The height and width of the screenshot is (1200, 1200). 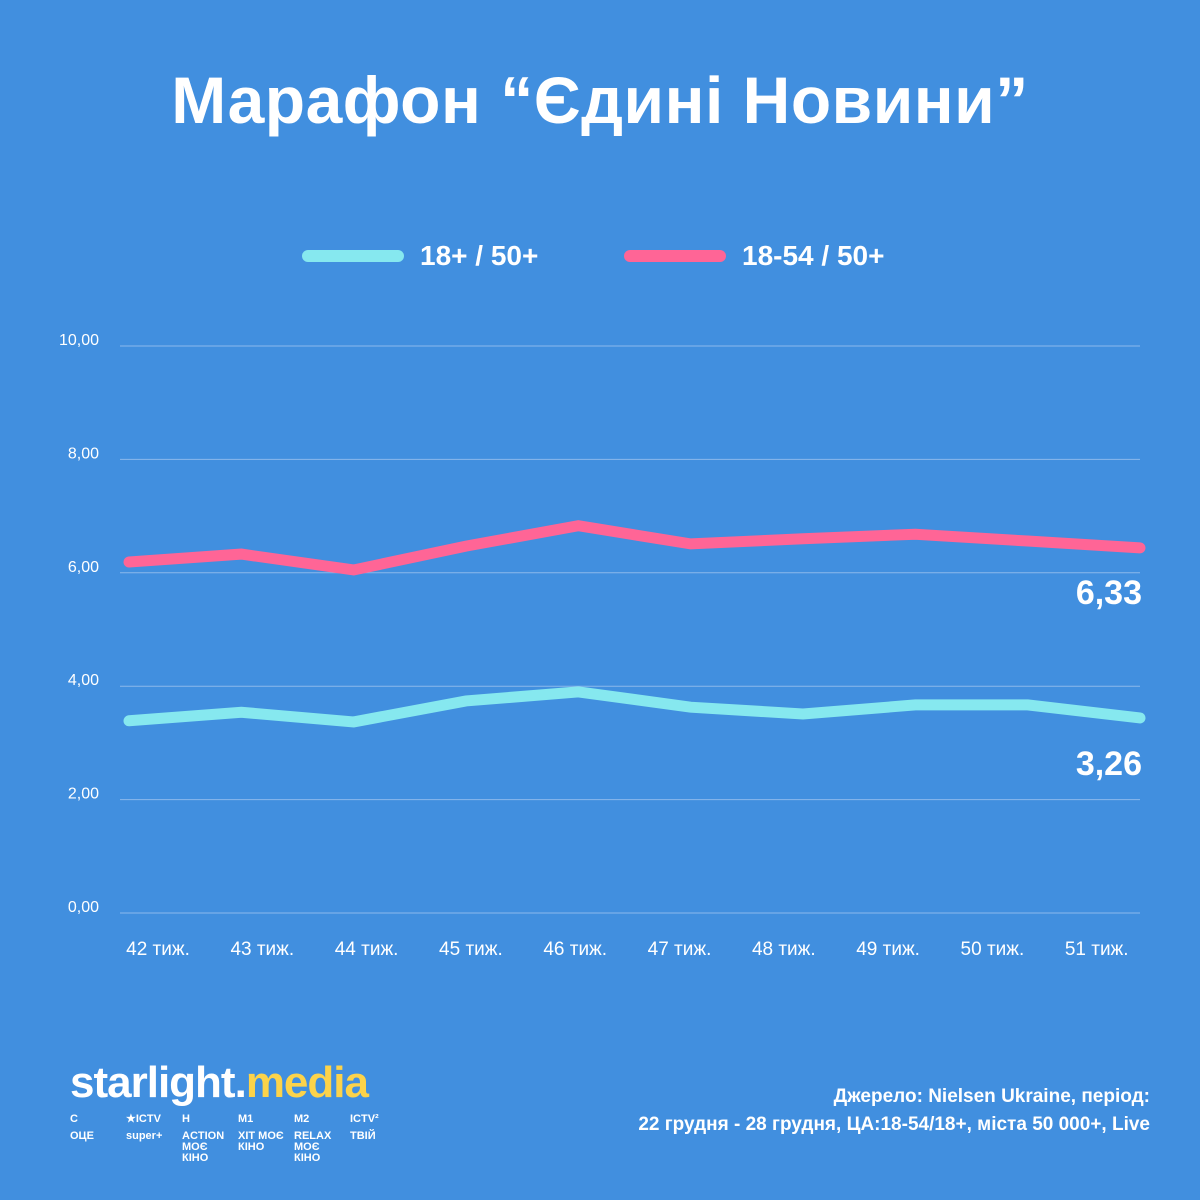 I want to click on end-value-label: 6,33, so click(x=1109, y=593).